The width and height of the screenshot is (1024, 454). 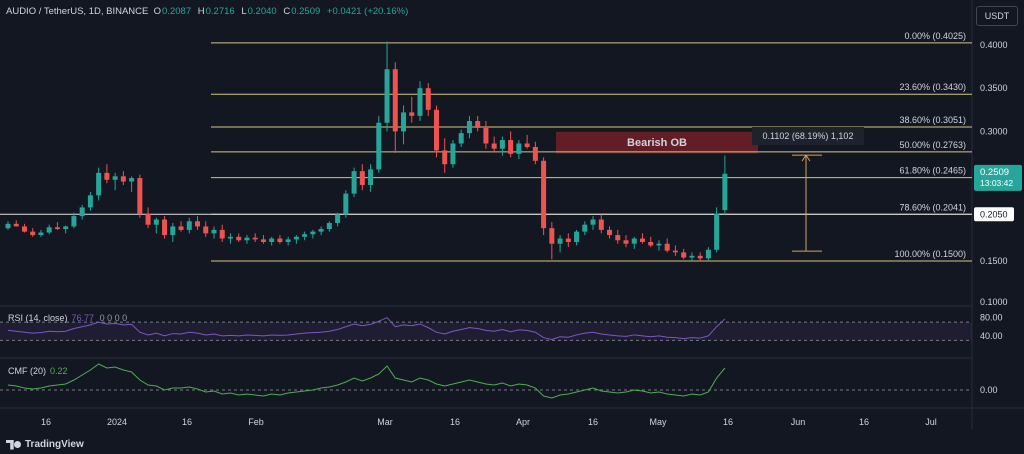 What do you see at coordinates (366, 381) in the screenshot?
I see `cmf-line` at bounding box center [366, 381].